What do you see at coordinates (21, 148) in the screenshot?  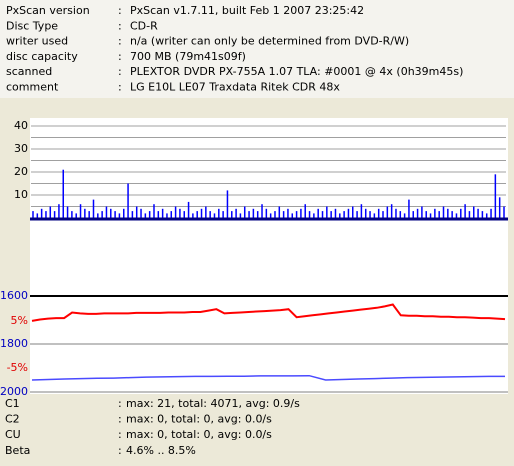 I see `y-tick-label: 30` at bounding box center [21, 148].